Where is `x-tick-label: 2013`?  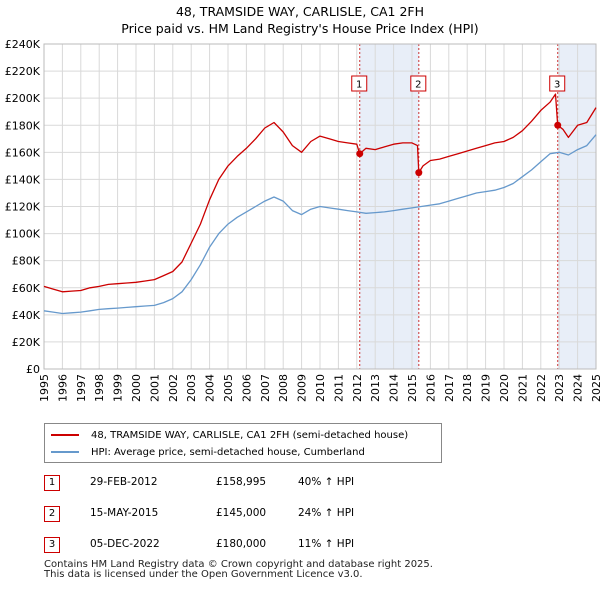 x-tick-label: 2013 is located at coordinates (375, 388).